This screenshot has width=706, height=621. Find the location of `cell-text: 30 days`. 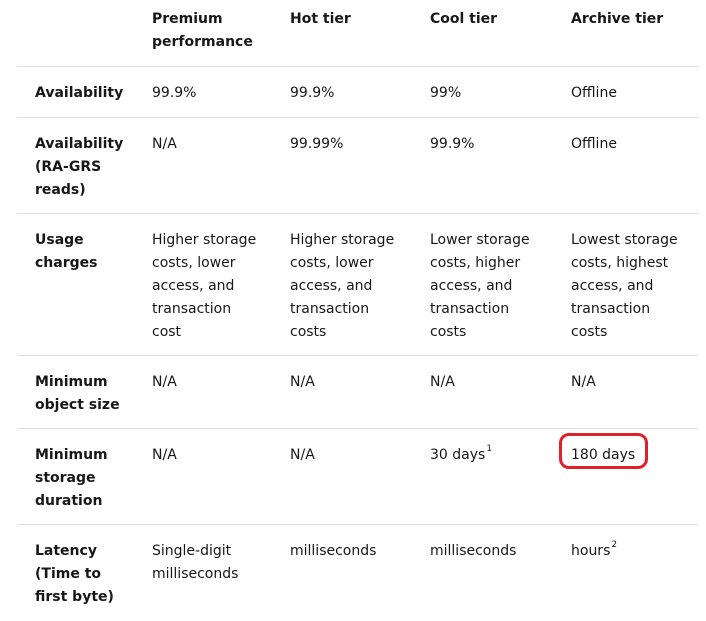

cell-text: 30 days is located at coordinates (458, 455).